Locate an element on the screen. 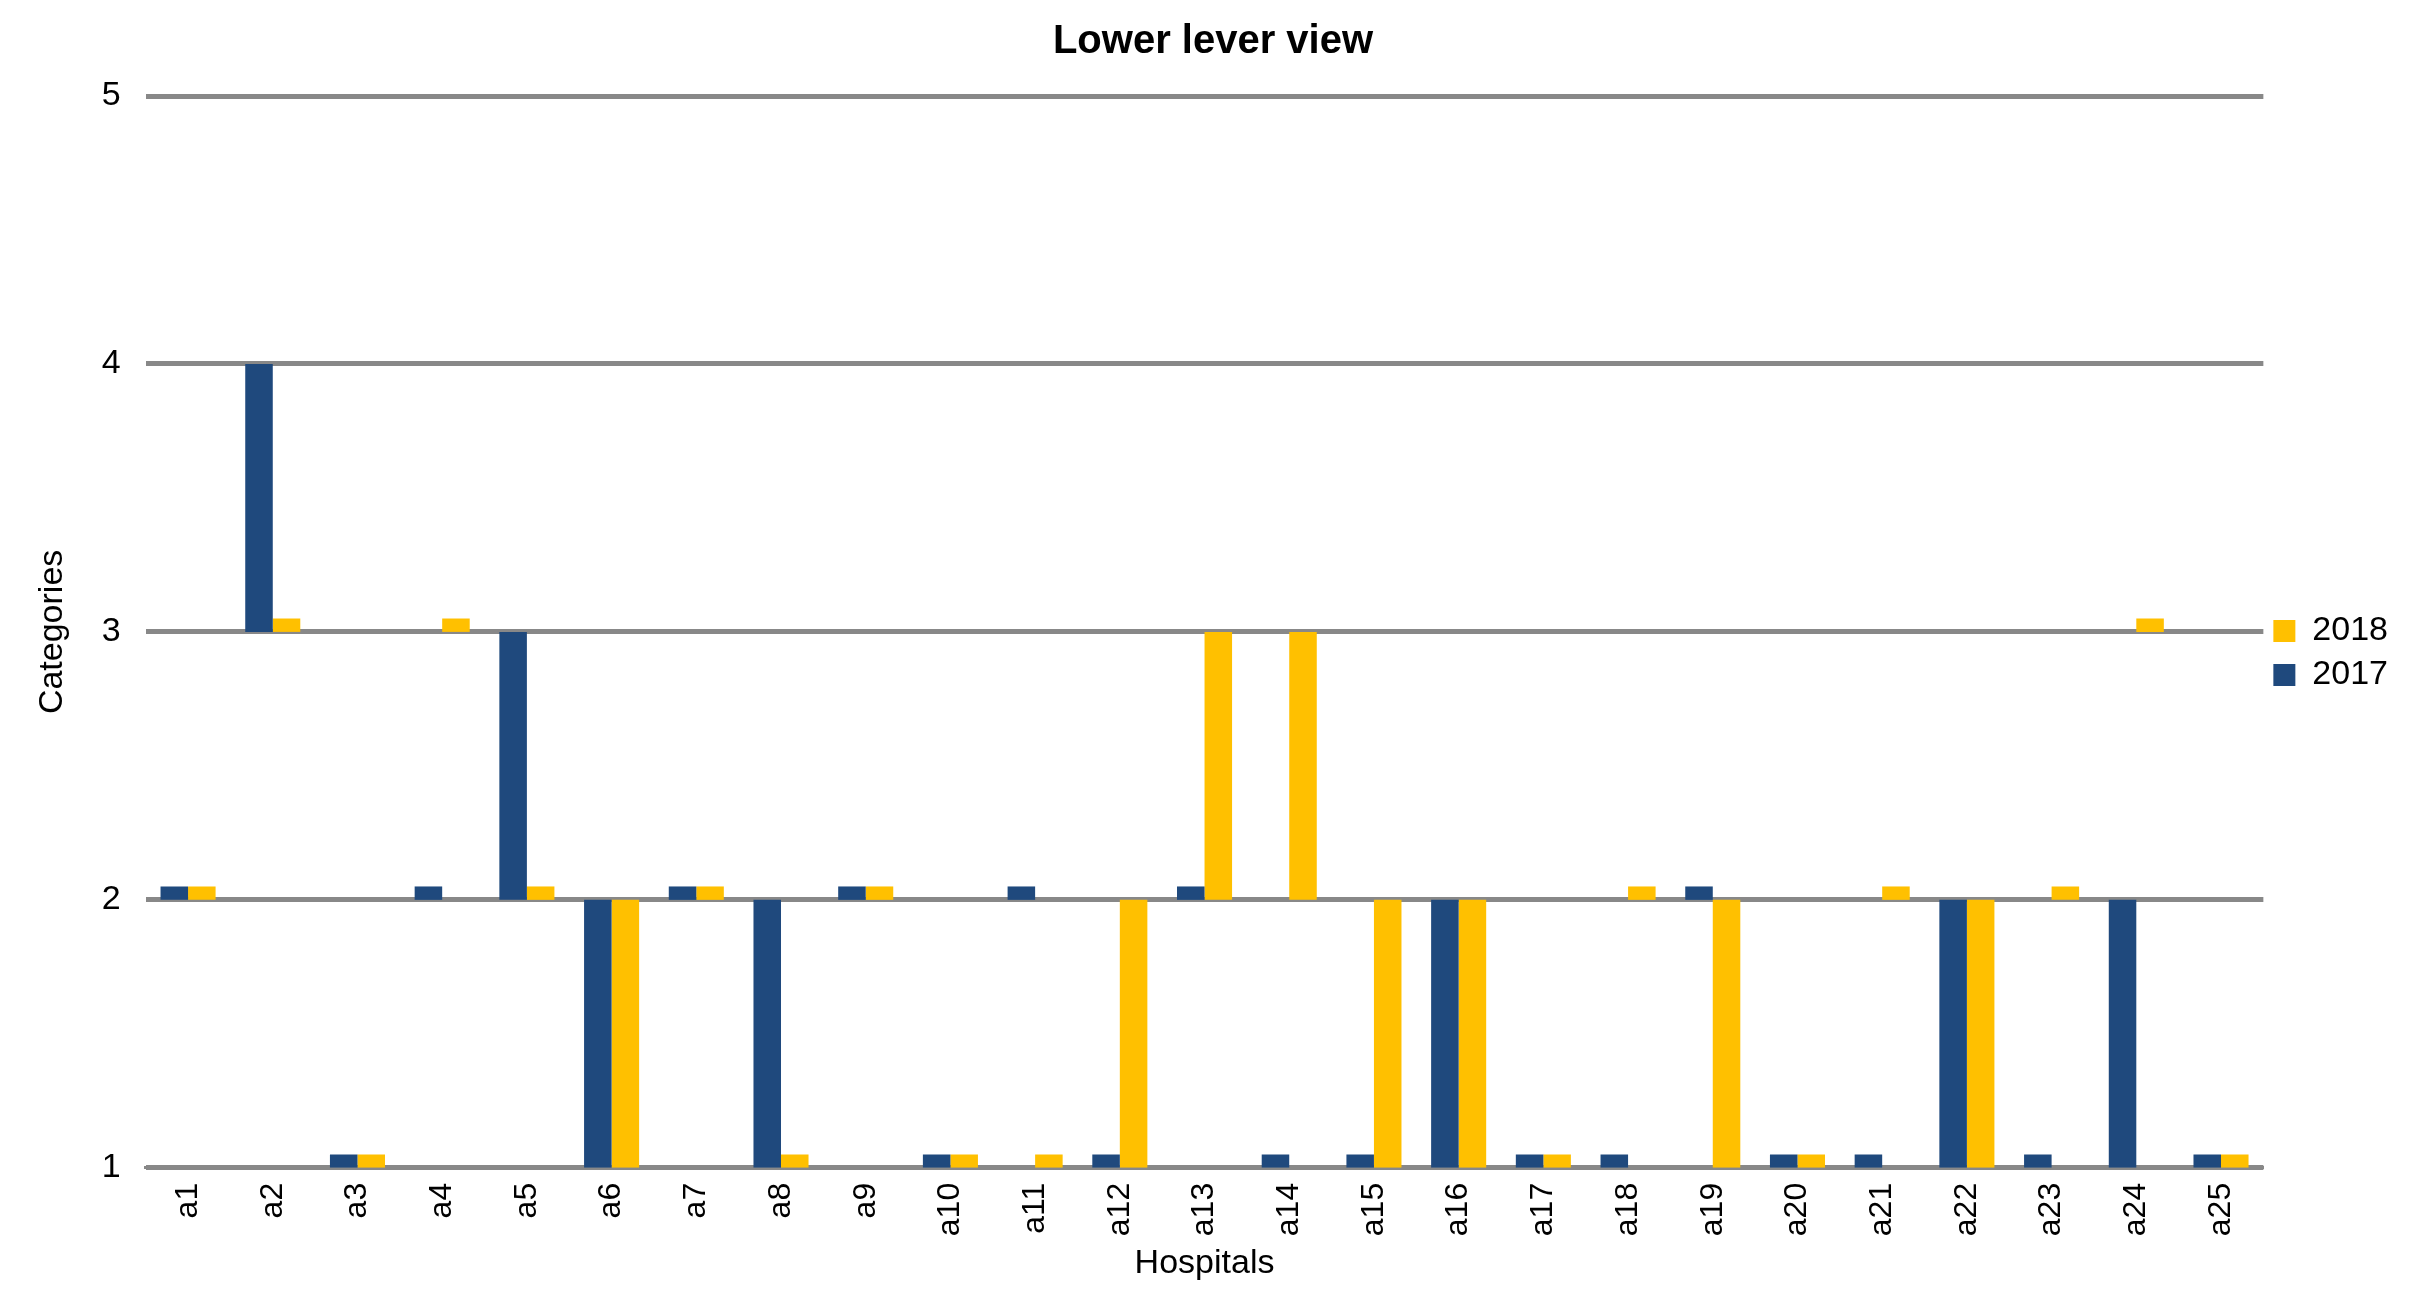  x-tick-label: a24 is located at coordinates (2134, 1209).